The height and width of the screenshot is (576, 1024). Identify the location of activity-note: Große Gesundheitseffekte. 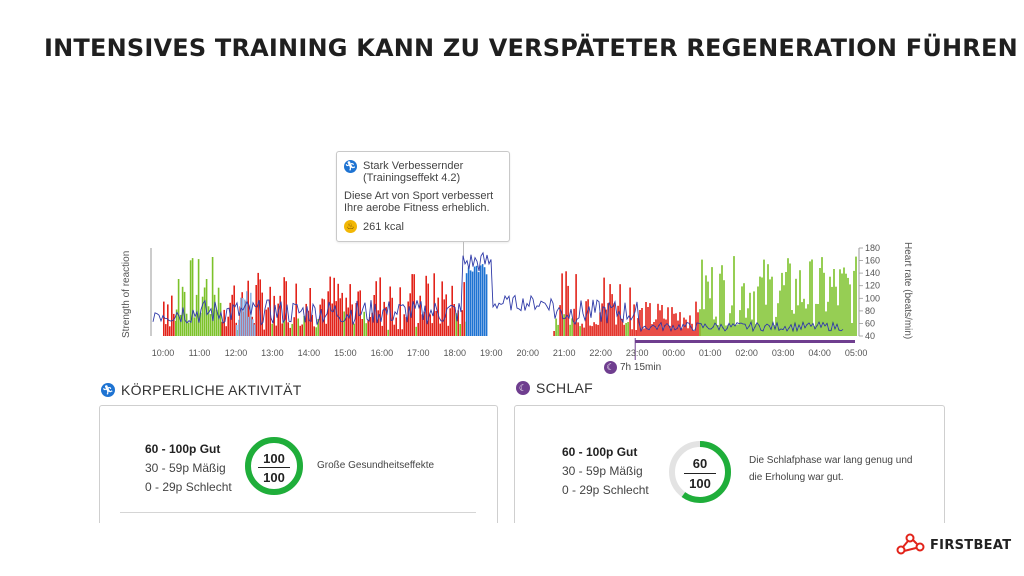
(376, 465).